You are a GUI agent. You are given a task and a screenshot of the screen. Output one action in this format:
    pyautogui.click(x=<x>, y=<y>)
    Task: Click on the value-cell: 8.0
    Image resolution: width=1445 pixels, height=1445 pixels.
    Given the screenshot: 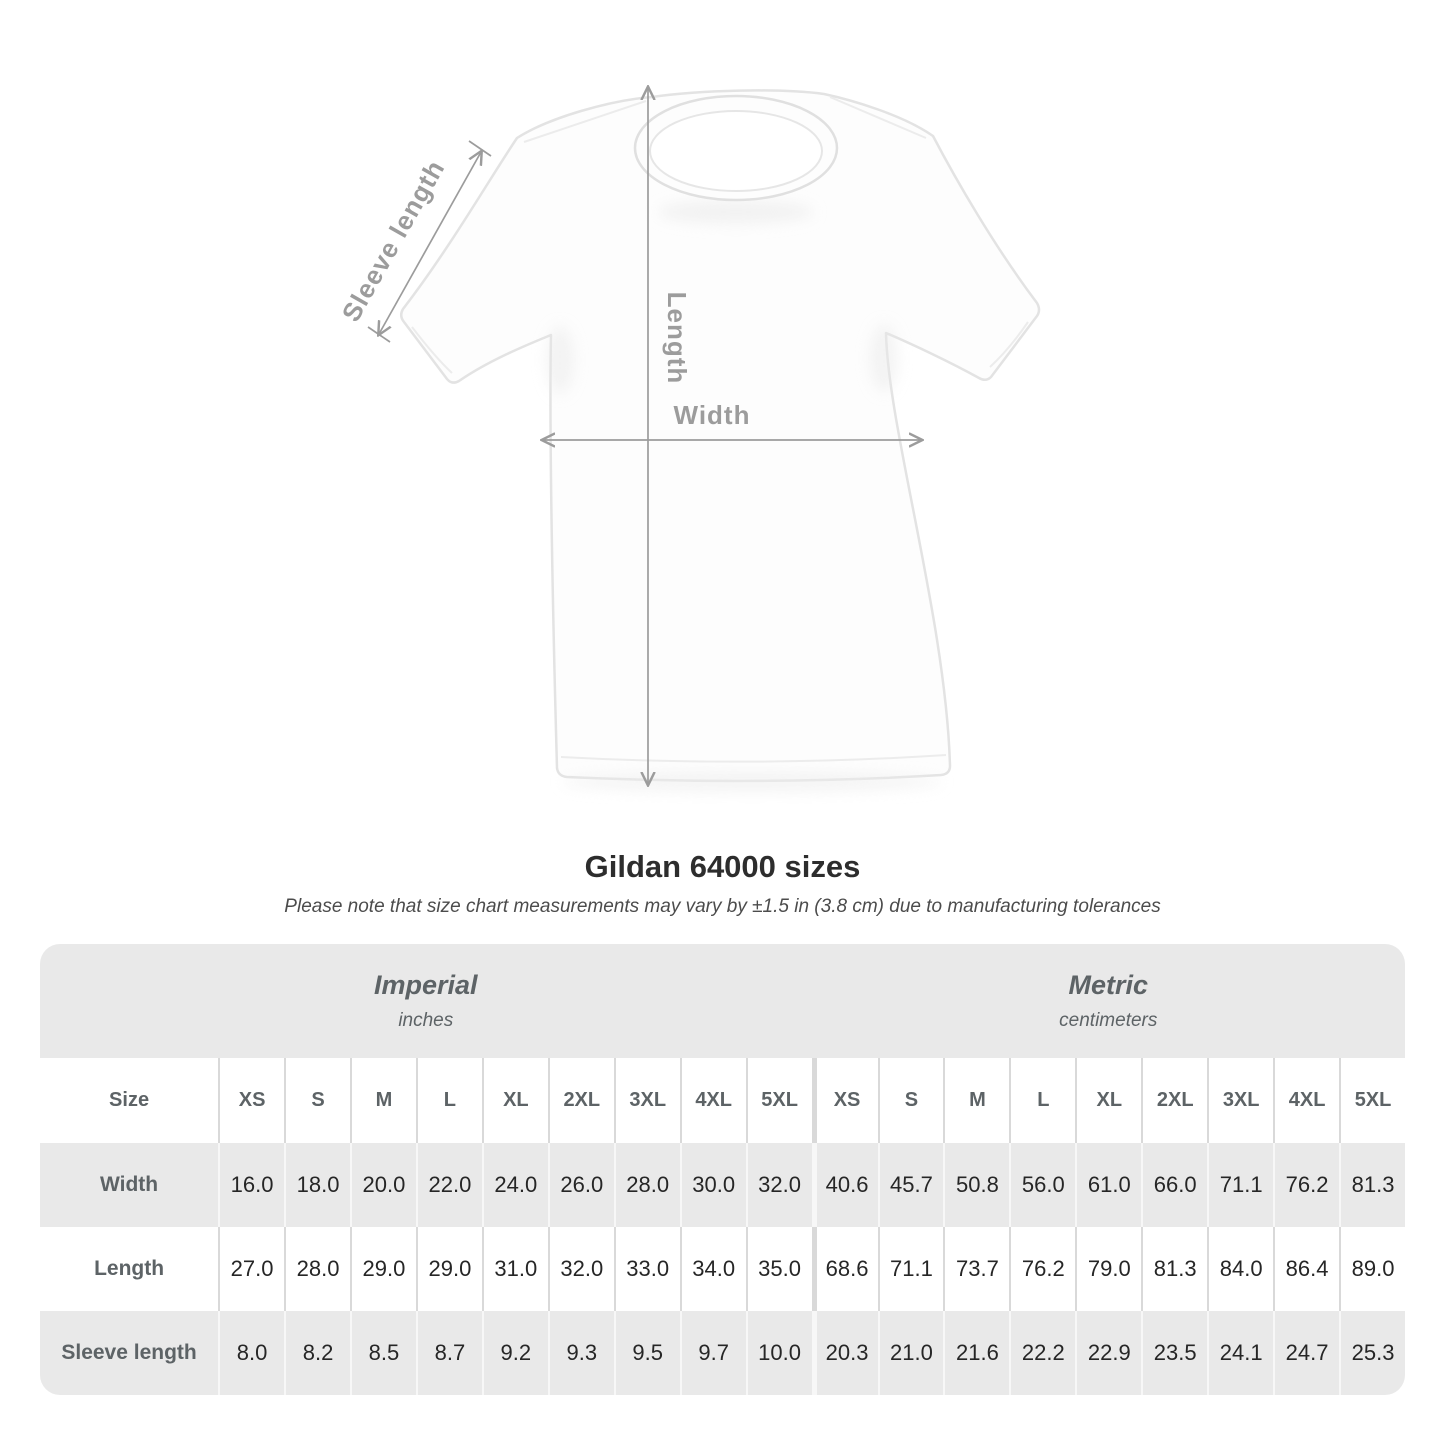 What is the action you would take?
    pyautogui.click(x=251, y=1353)
    